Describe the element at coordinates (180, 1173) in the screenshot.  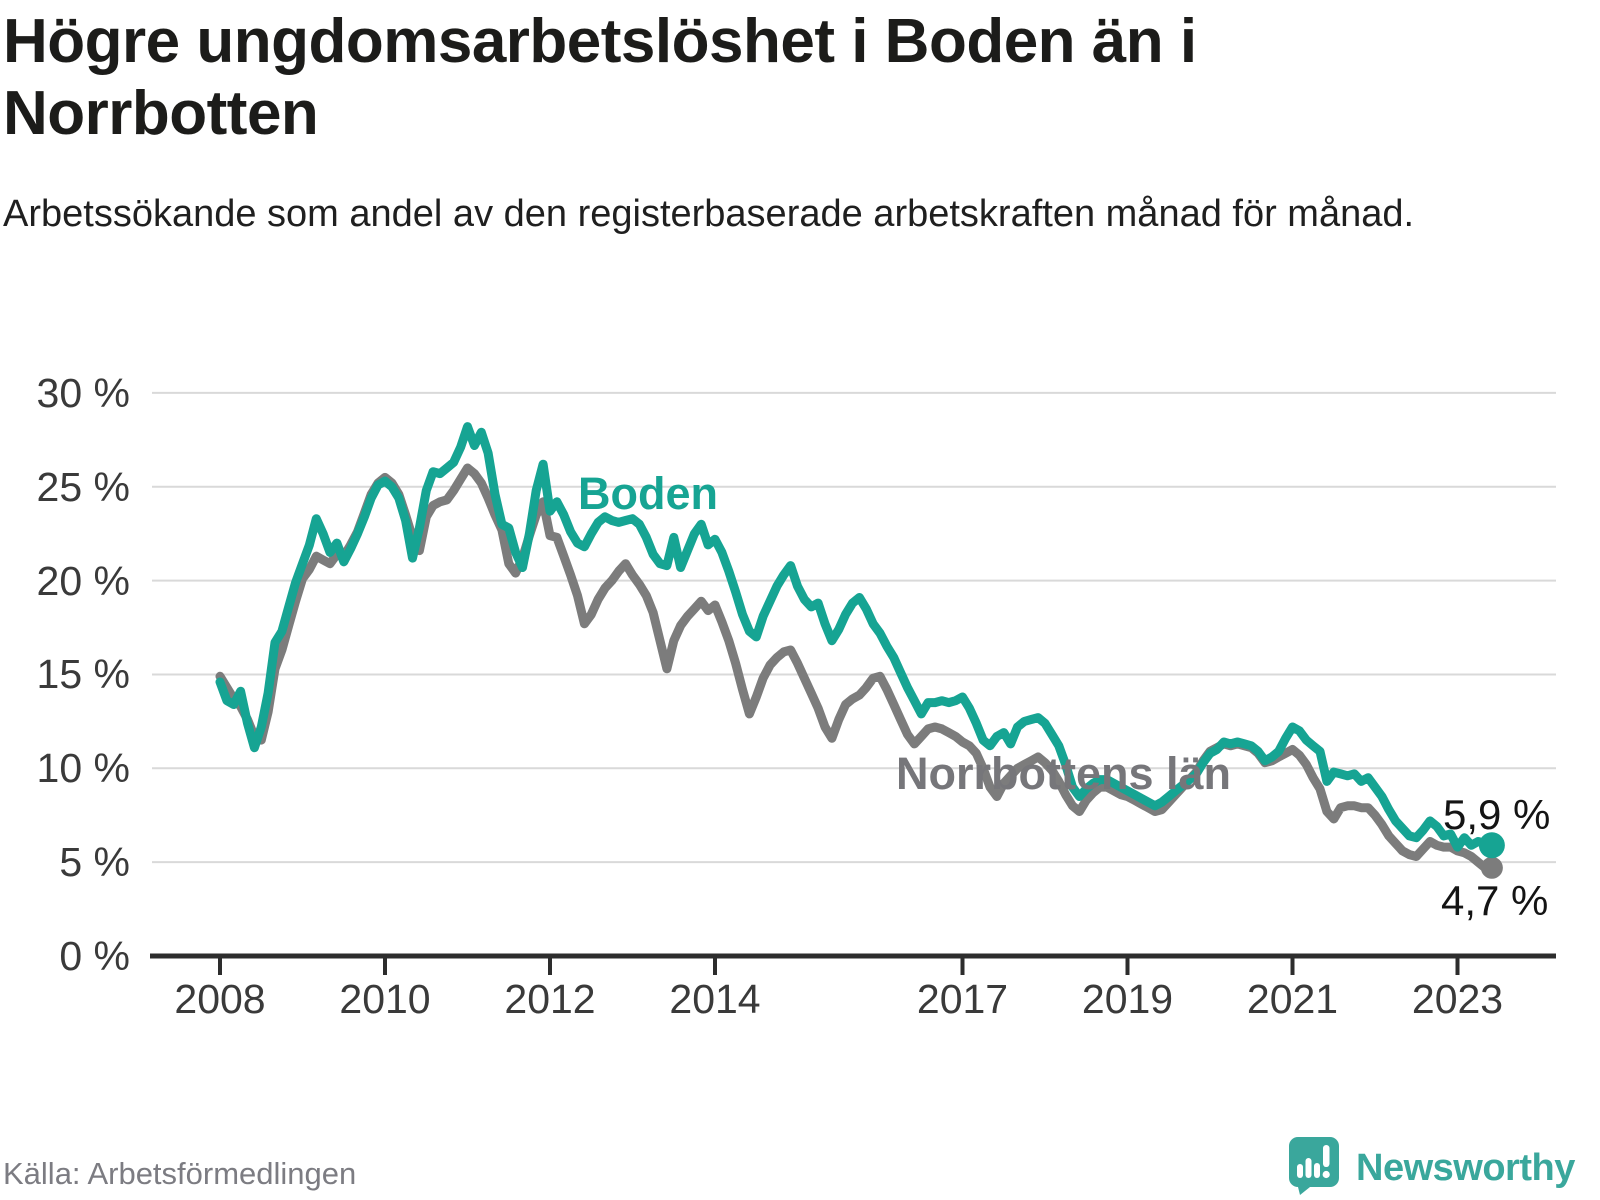
I see `source-note: Källa: Arbetsförmedlingen` at that location.